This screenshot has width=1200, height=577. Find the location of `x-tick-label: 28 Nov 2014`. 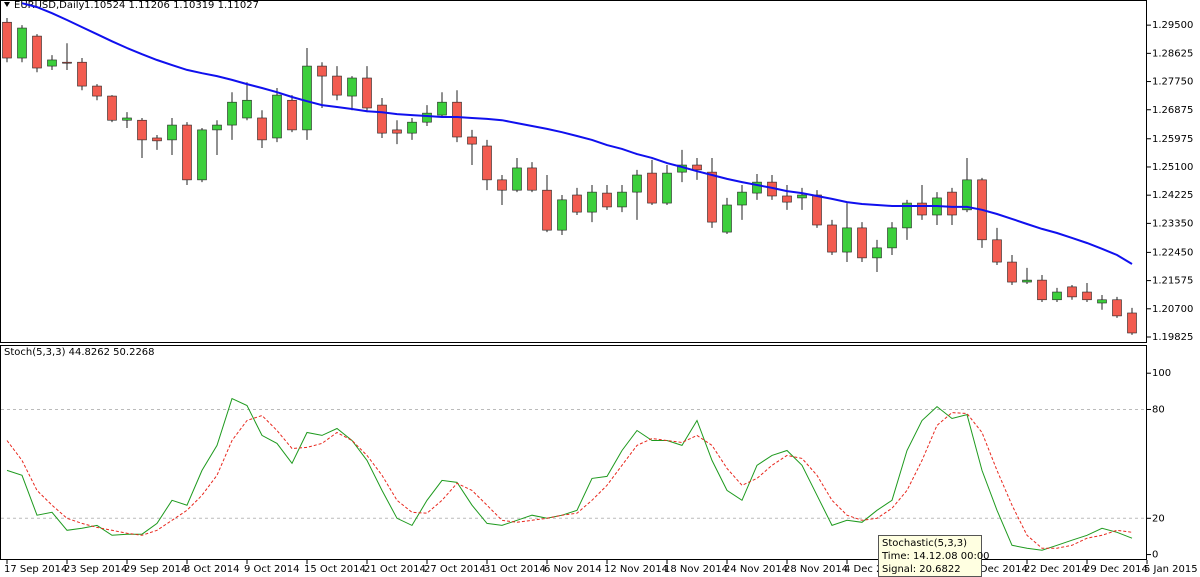

x-tick-label: 28 Nov 2014 is located at coordinates (816, 569).